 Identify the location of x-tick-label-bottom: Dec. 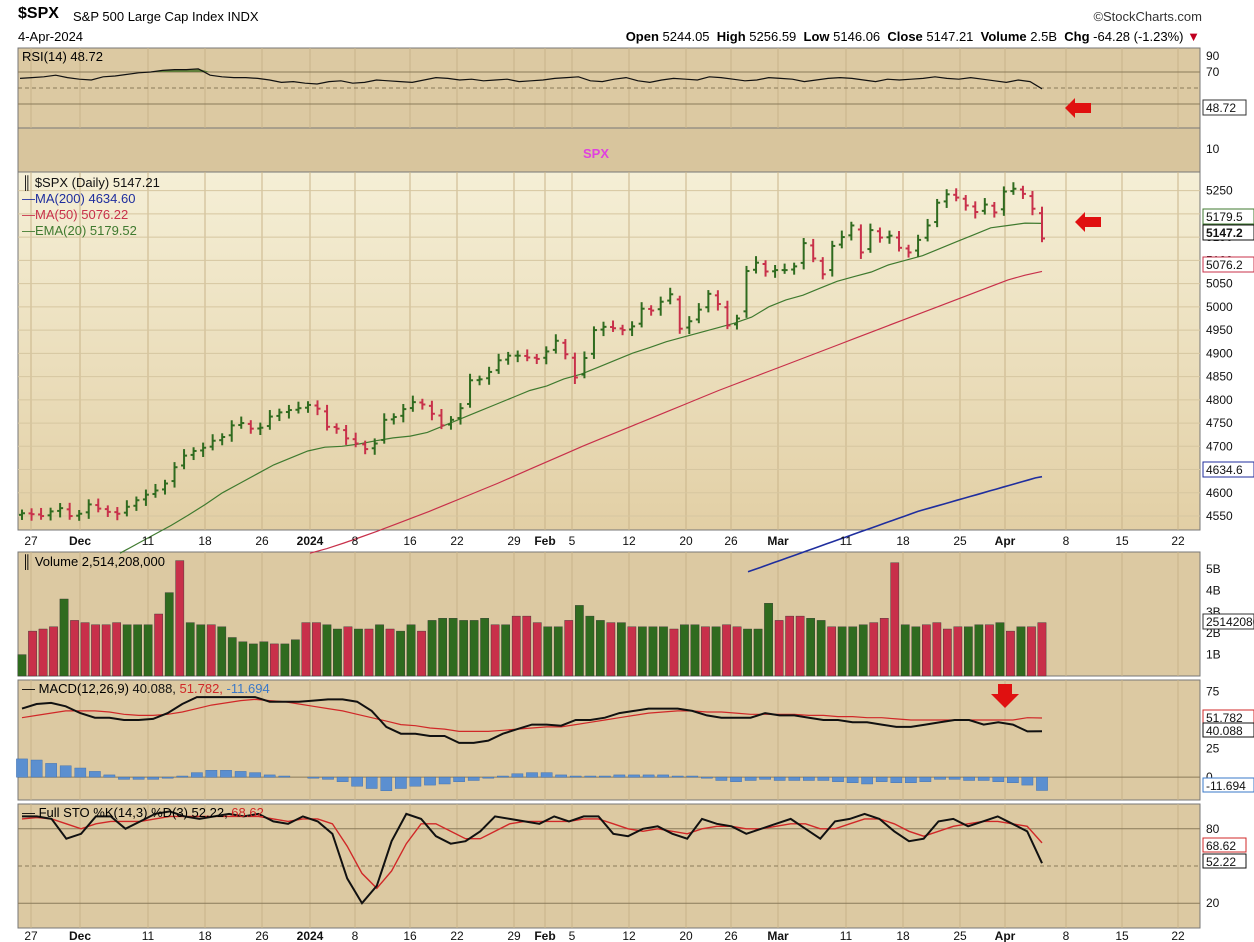
(80, 935).